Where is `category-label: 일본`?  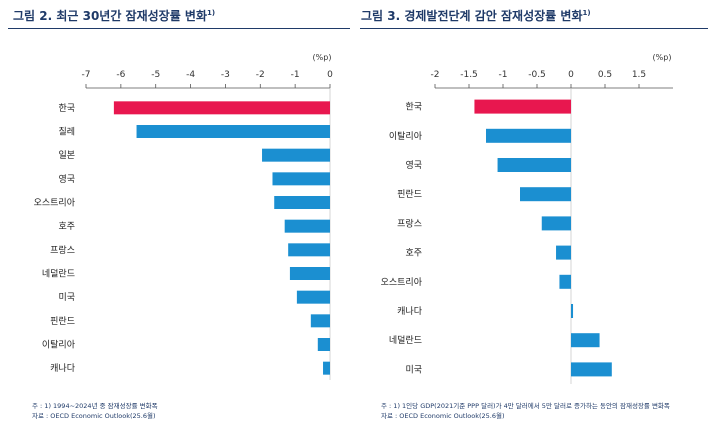
category-label: 일본 is located at coordinates (66, 155).